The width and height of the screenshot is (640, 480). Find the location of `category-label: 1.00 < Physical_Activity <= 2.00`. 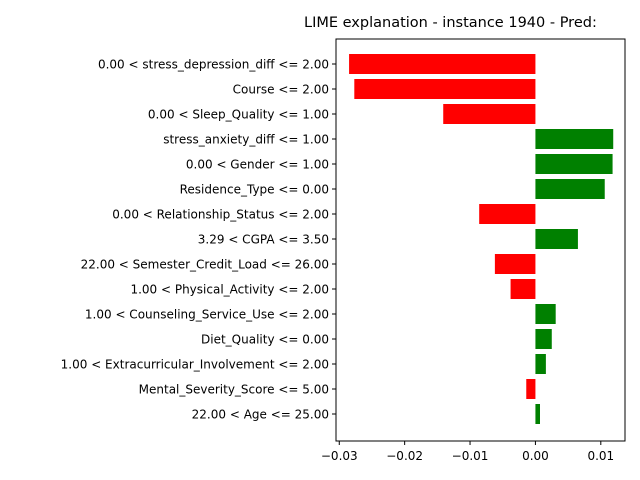

category-label: 1.00 < Physical_Activity <= 2.00 is located at coordinates (229, 290).